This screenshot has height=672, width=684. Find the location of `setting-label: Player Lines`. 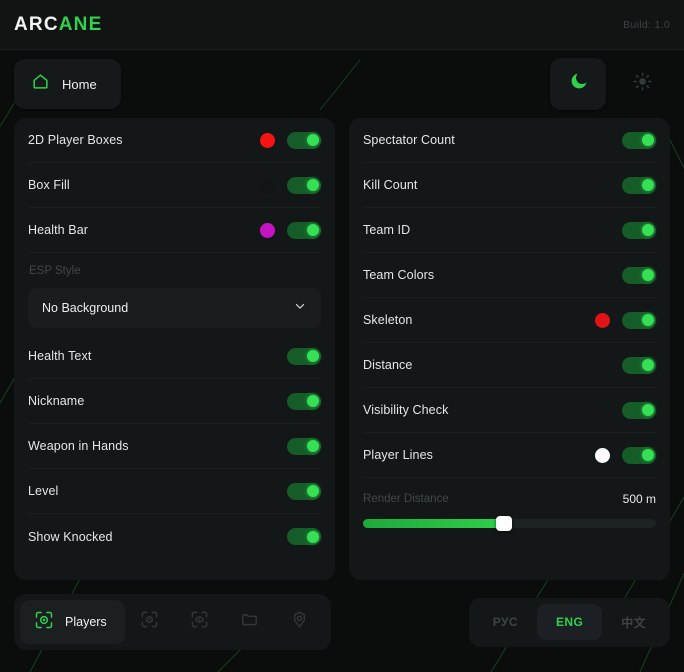

setting-label: Player Lines is located at coordinates (398, 455).